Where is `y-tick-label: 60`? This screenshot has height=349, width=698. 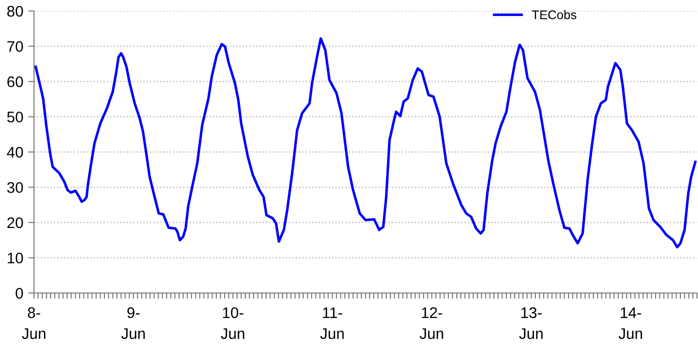
y-tick-label: 60 is located at coordinates (15, 82).